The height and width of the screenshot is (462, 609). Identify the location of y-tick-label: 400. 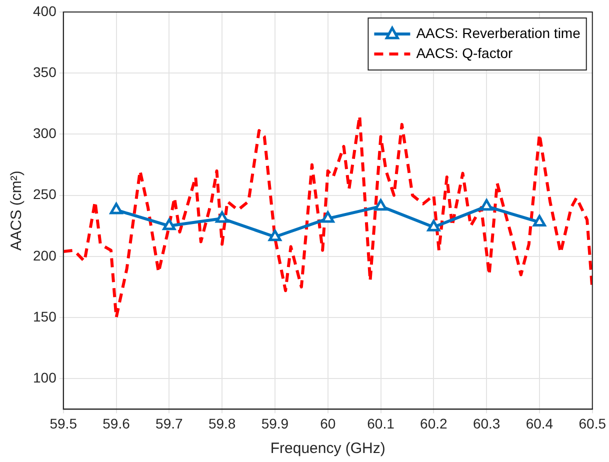
(45, 10).